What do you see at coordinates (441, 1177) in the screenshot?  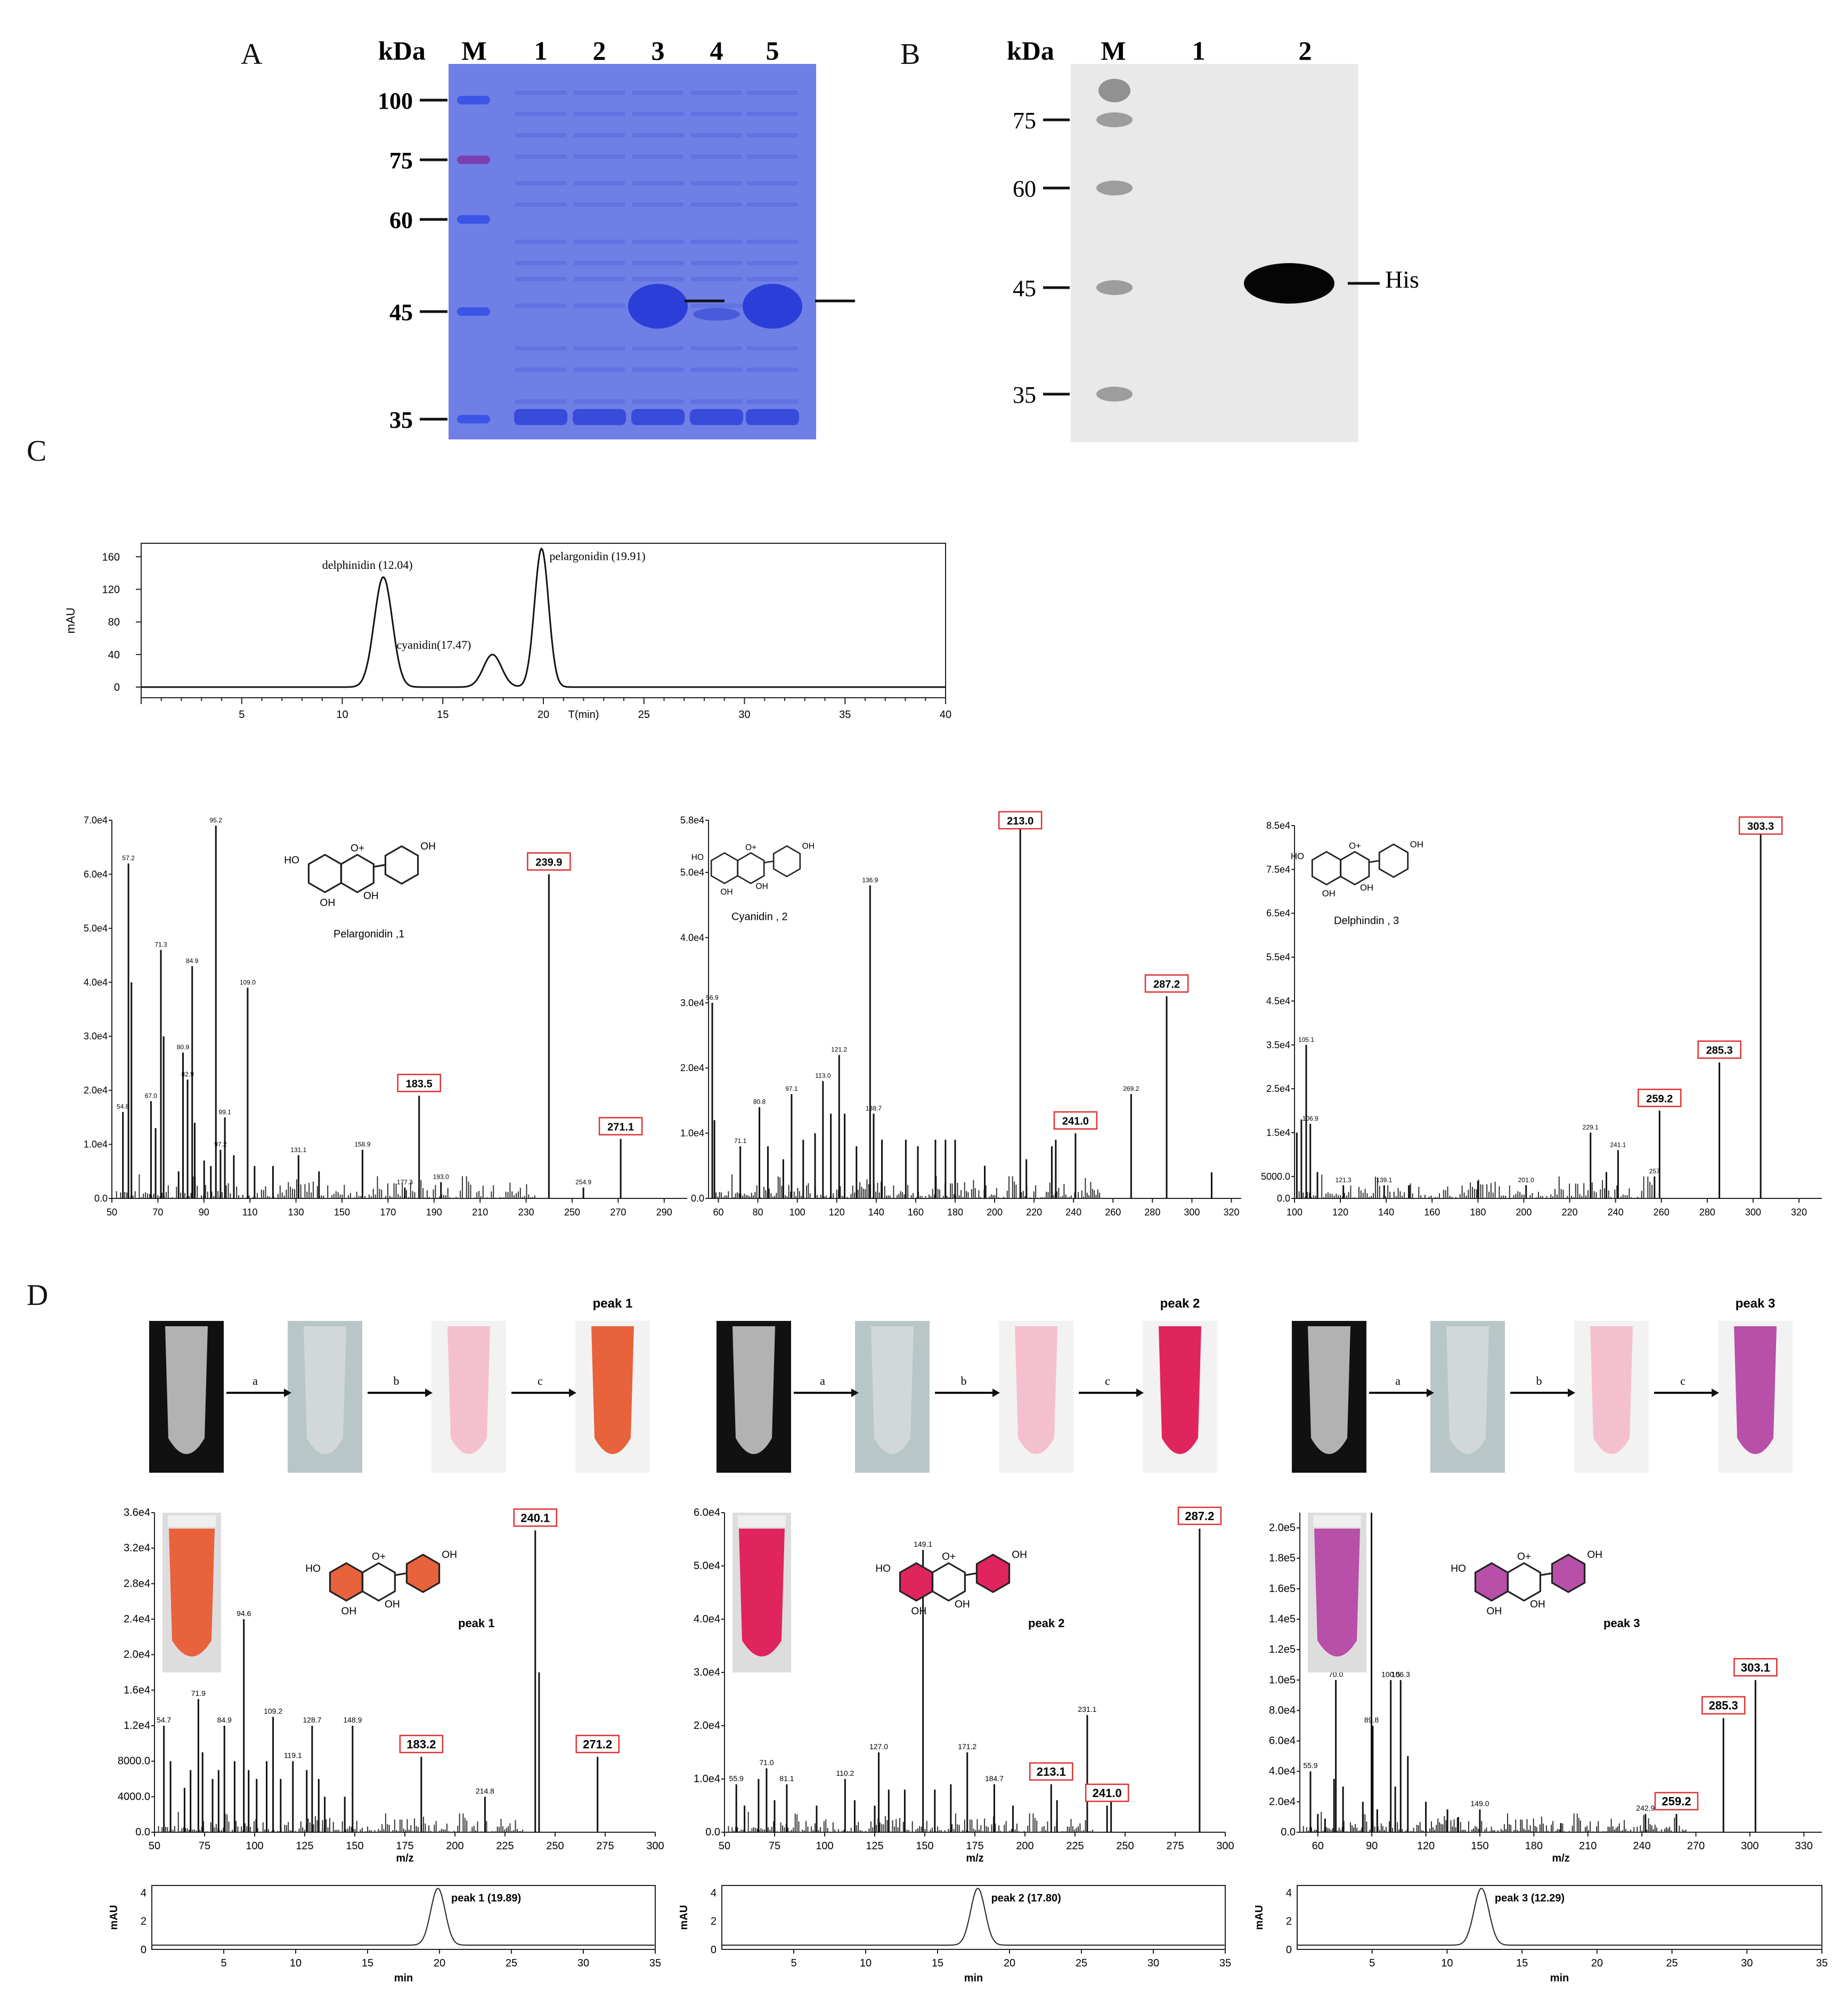 I see `peak-value-label: 193.0` at bounding box center [441, 1177].